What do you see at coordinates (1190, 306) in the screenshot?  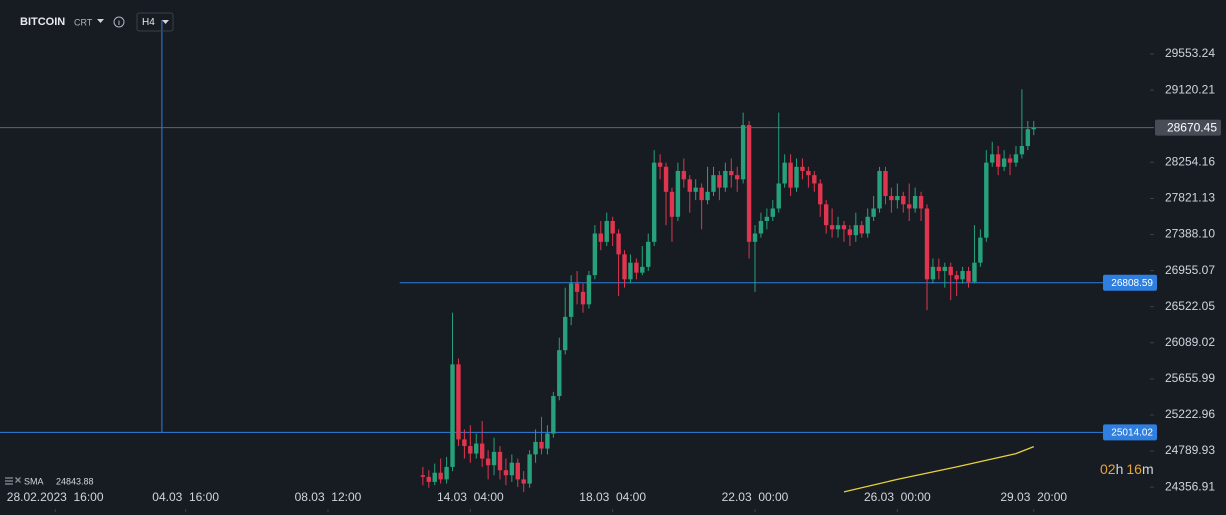 I see `y-tick-label: 26522.05` at bounding box center [1190, 306].